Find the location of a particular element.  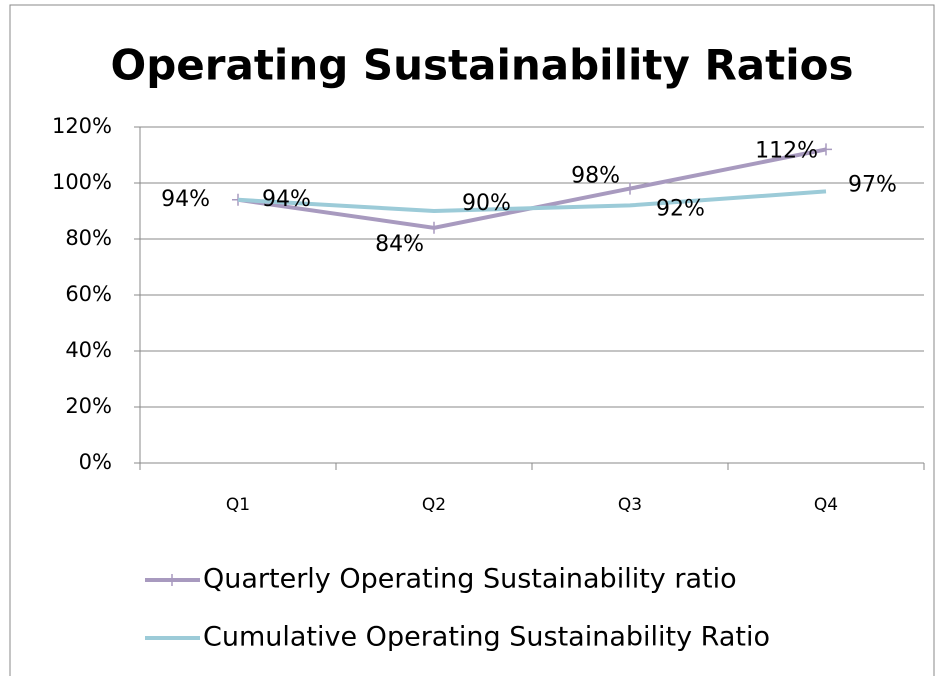

data-label: 112% is located at coordinates (786, 150).